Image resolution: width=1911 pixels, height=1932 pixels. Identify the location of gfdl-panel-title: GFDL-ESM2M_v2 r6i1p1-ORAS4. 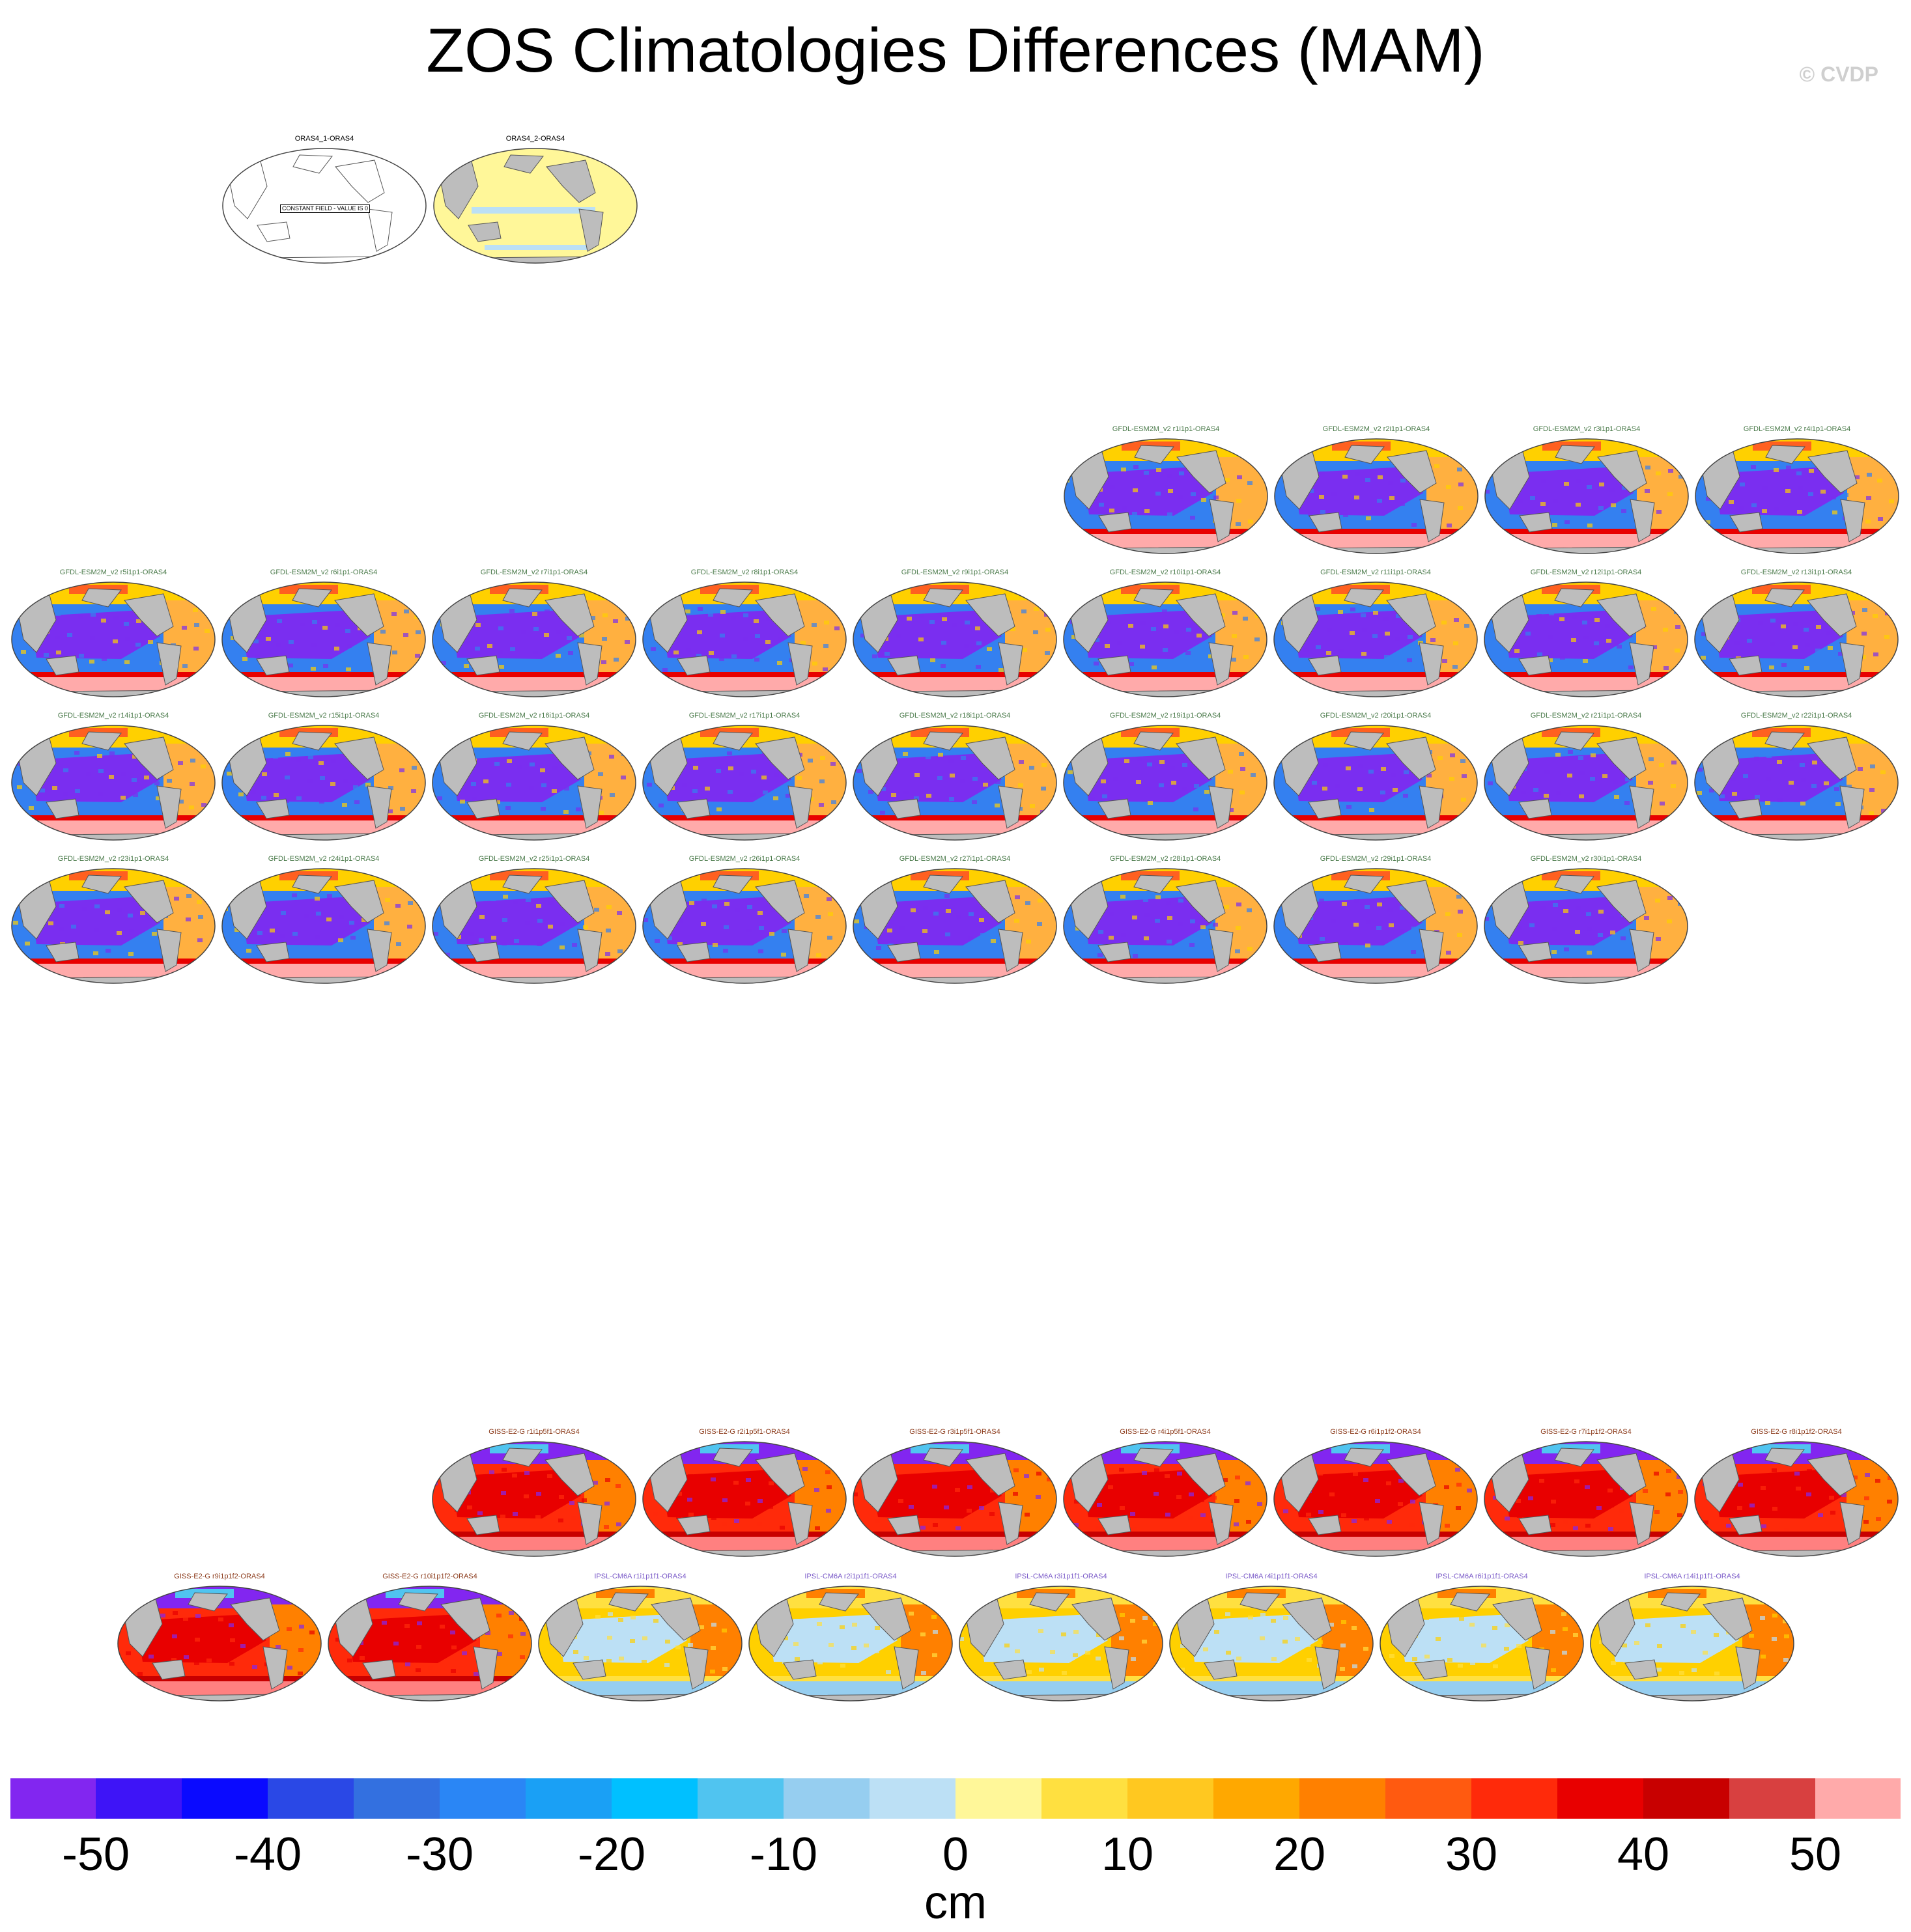
(324, 572).